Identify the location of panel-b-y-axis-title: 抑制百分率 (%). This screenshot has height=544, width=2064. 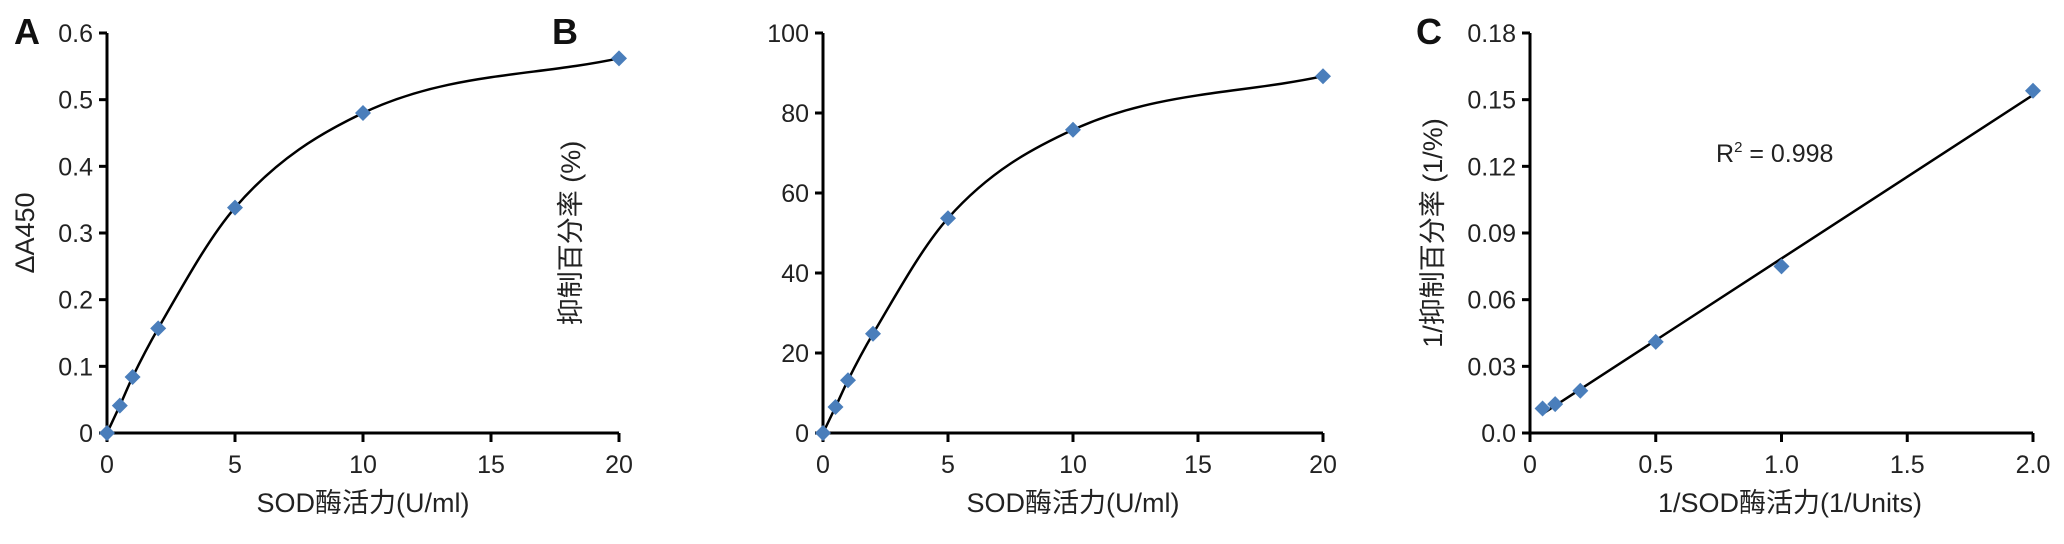
(571, 233).